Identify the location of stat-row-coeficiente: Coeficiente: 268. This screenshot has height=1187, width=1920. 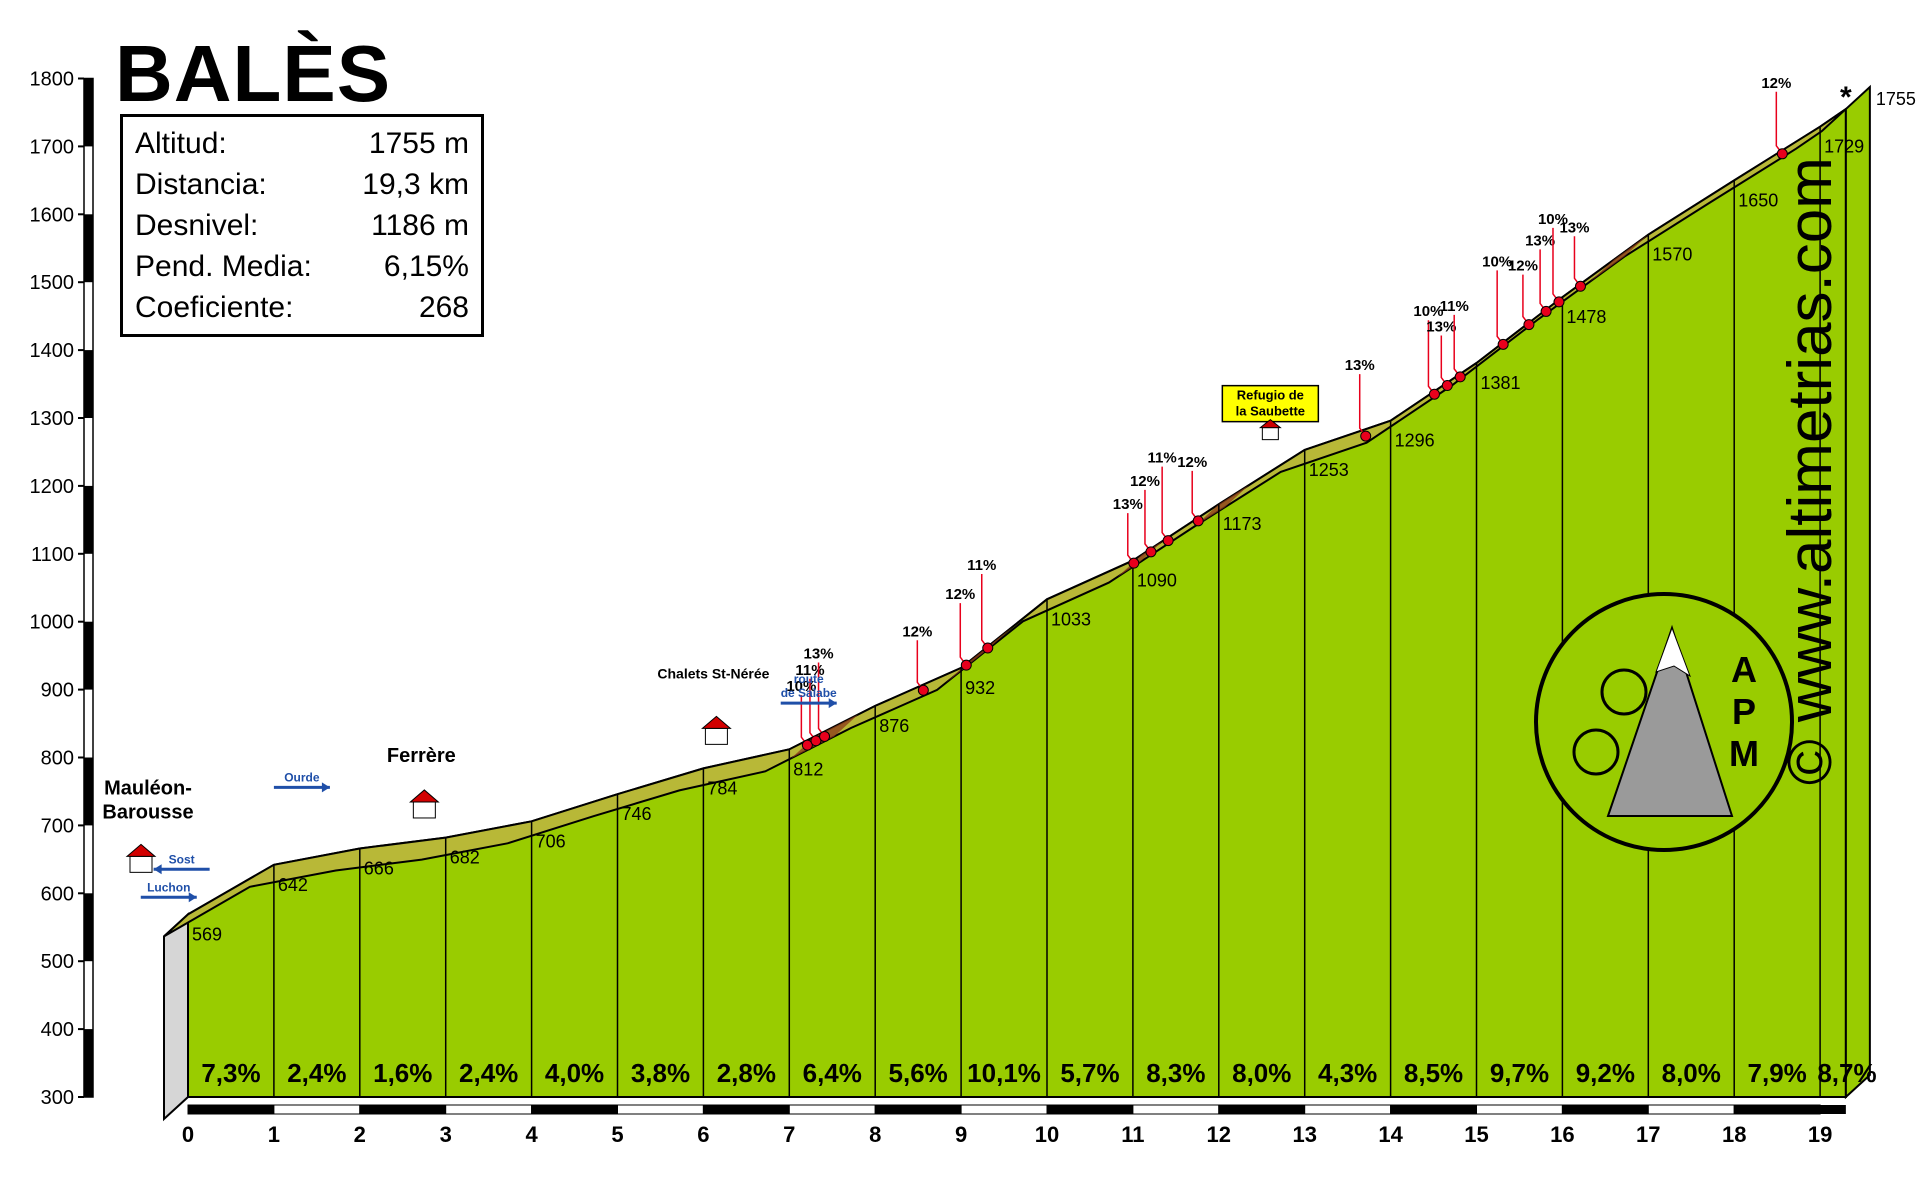
(302, 311).